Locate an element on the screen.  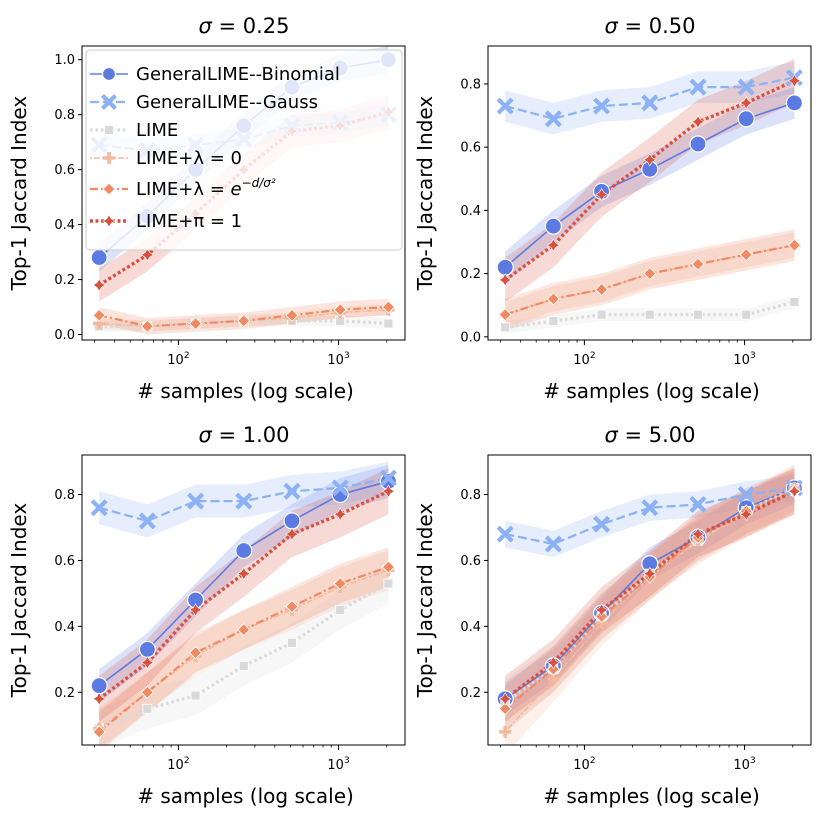
band-lime_lambda_exp is located at coordinates (244, 646).